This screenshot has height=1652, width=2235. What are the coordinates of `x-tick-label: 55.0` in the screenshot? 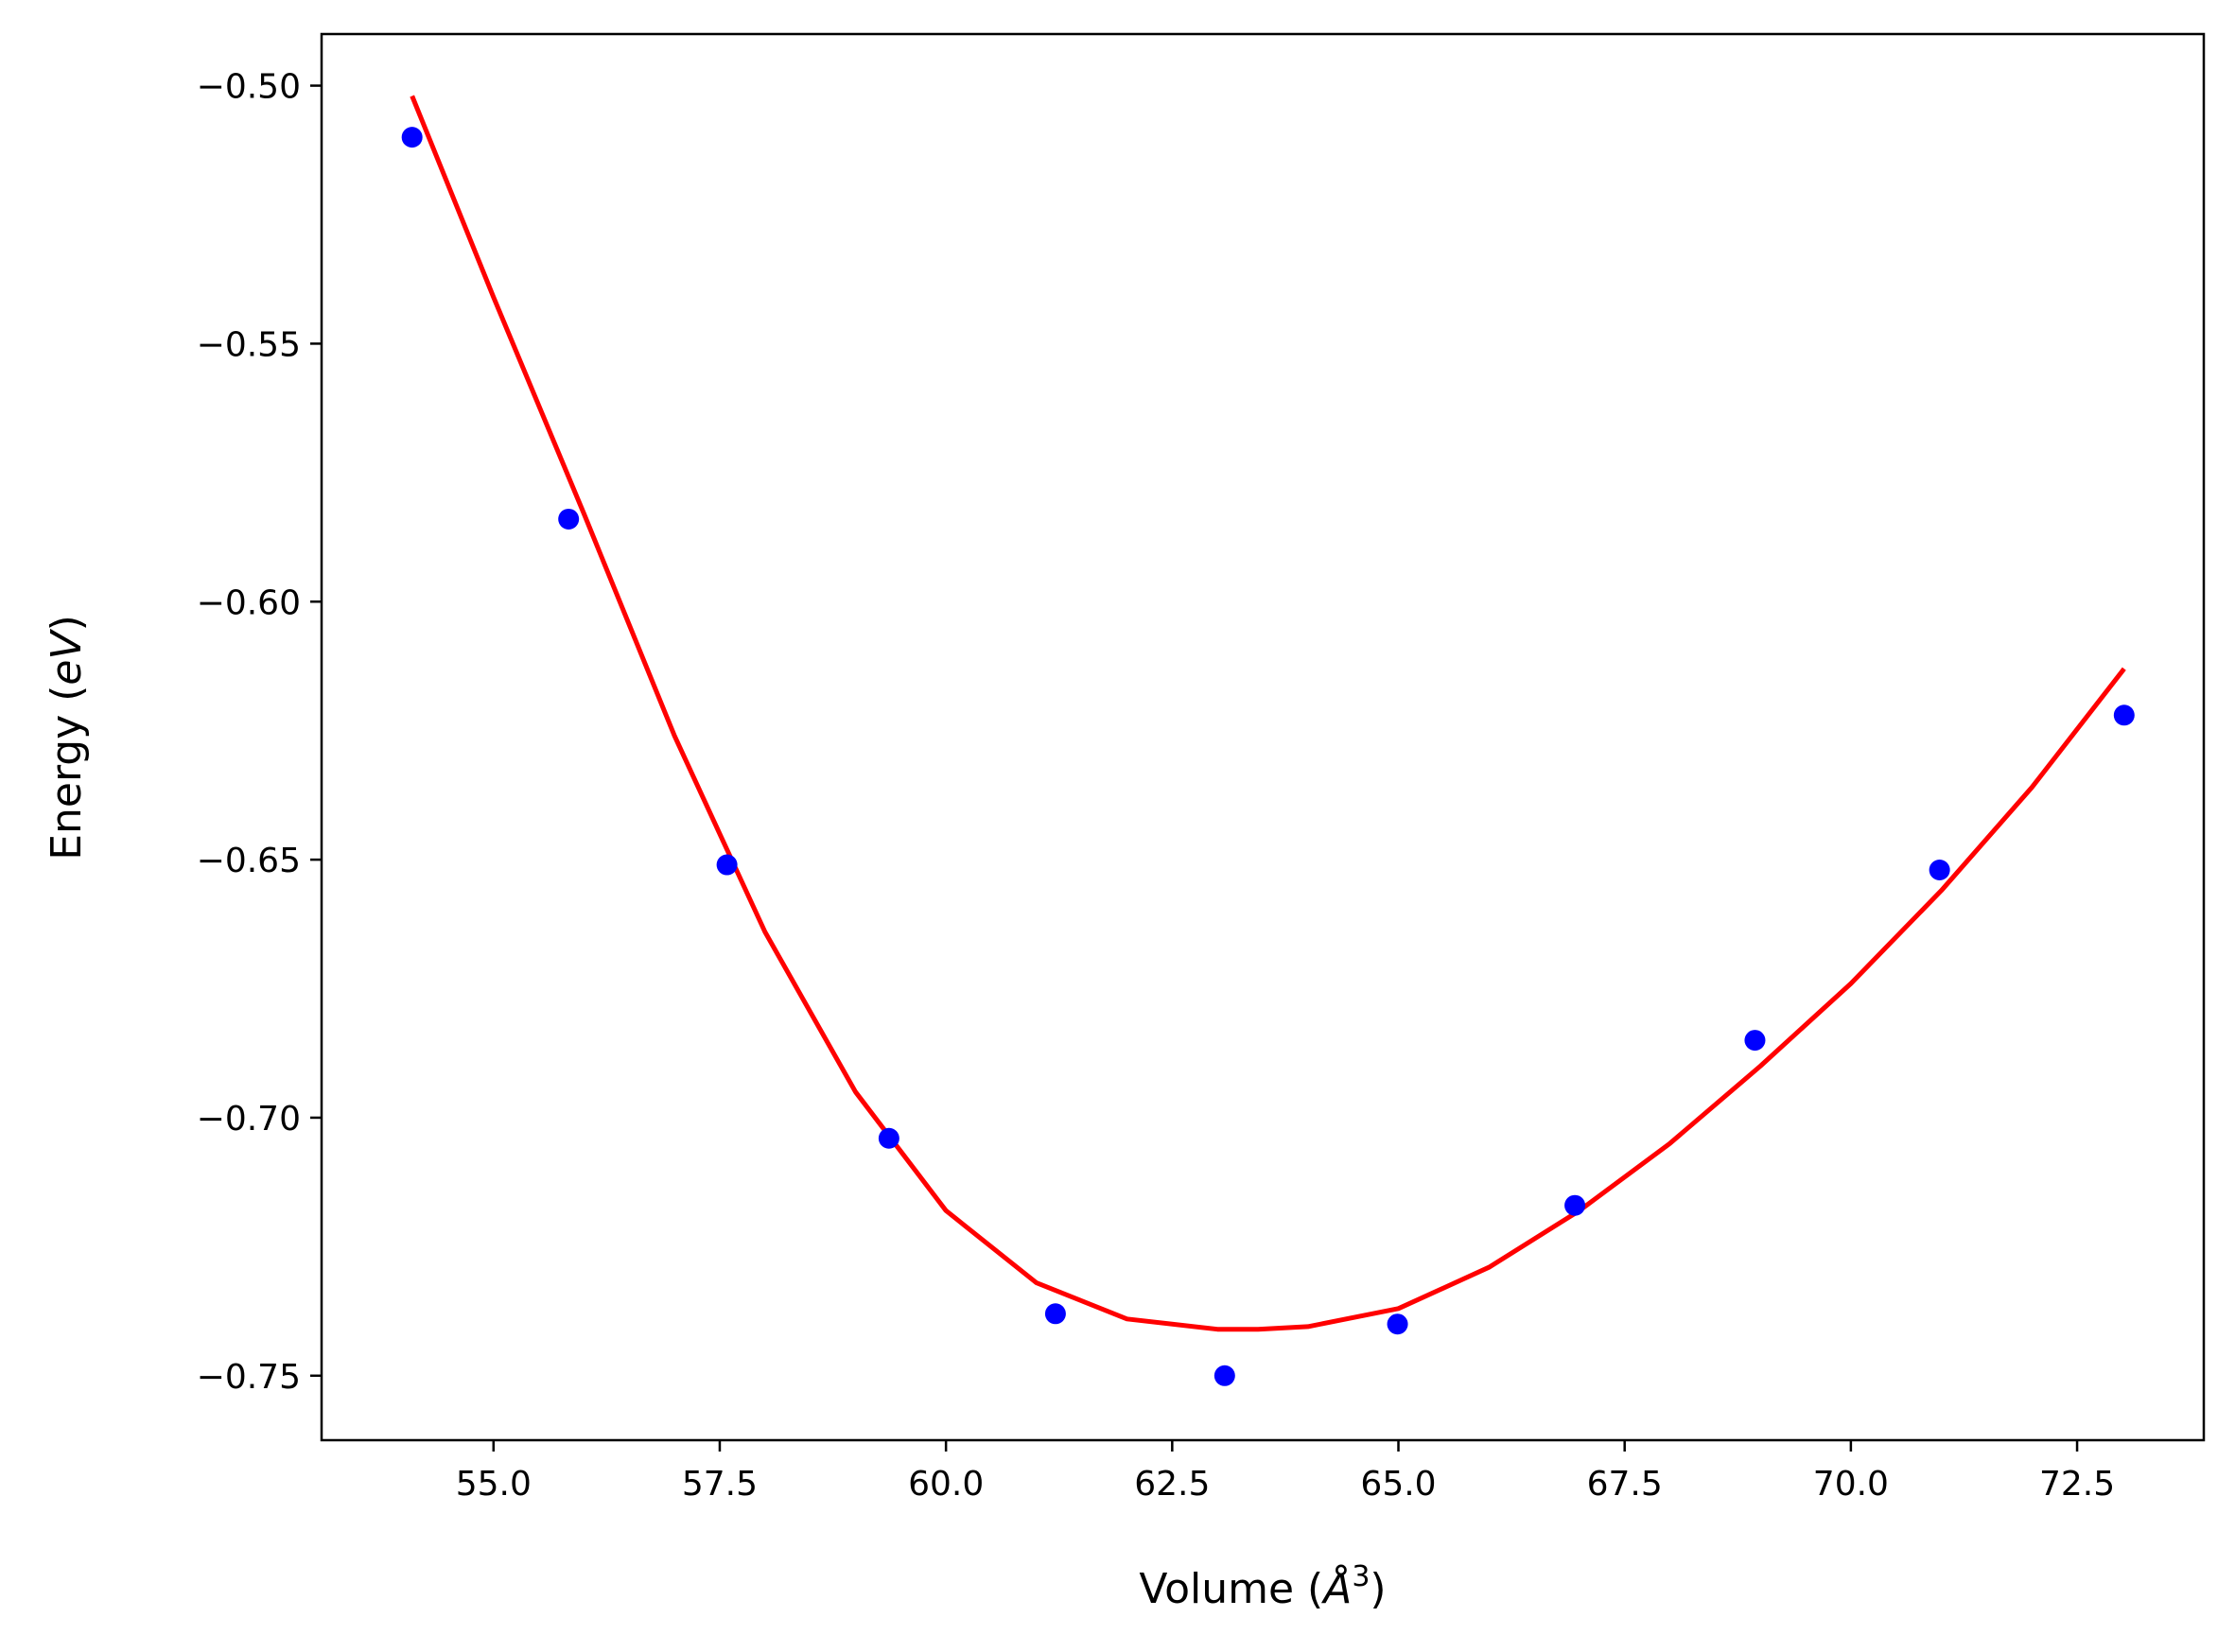 It's located at (494, 1485).